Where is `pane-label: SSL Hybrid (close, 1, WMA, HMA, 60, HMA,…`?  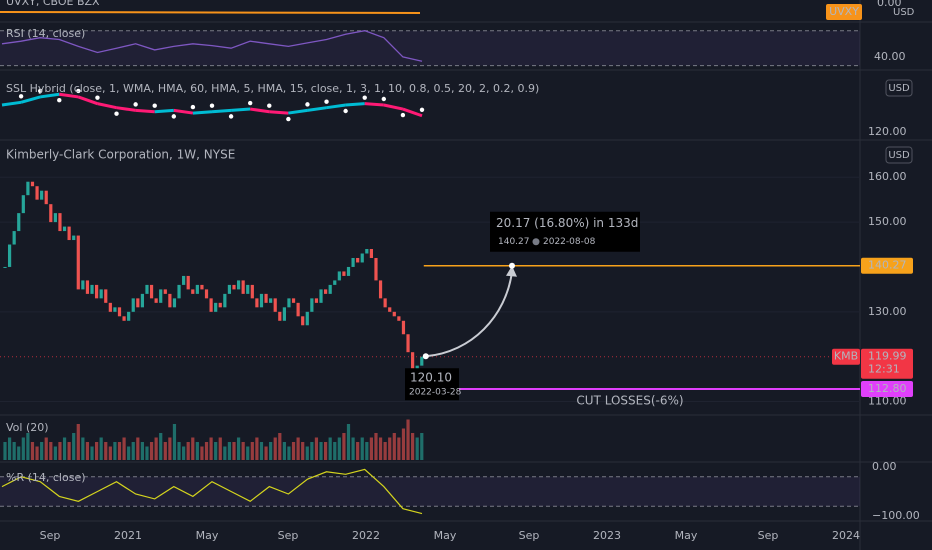
pane-label: SSL Hybrid (close, 1, WMA, HMA, 60, HMA,… is located at coordinates (272, 88).